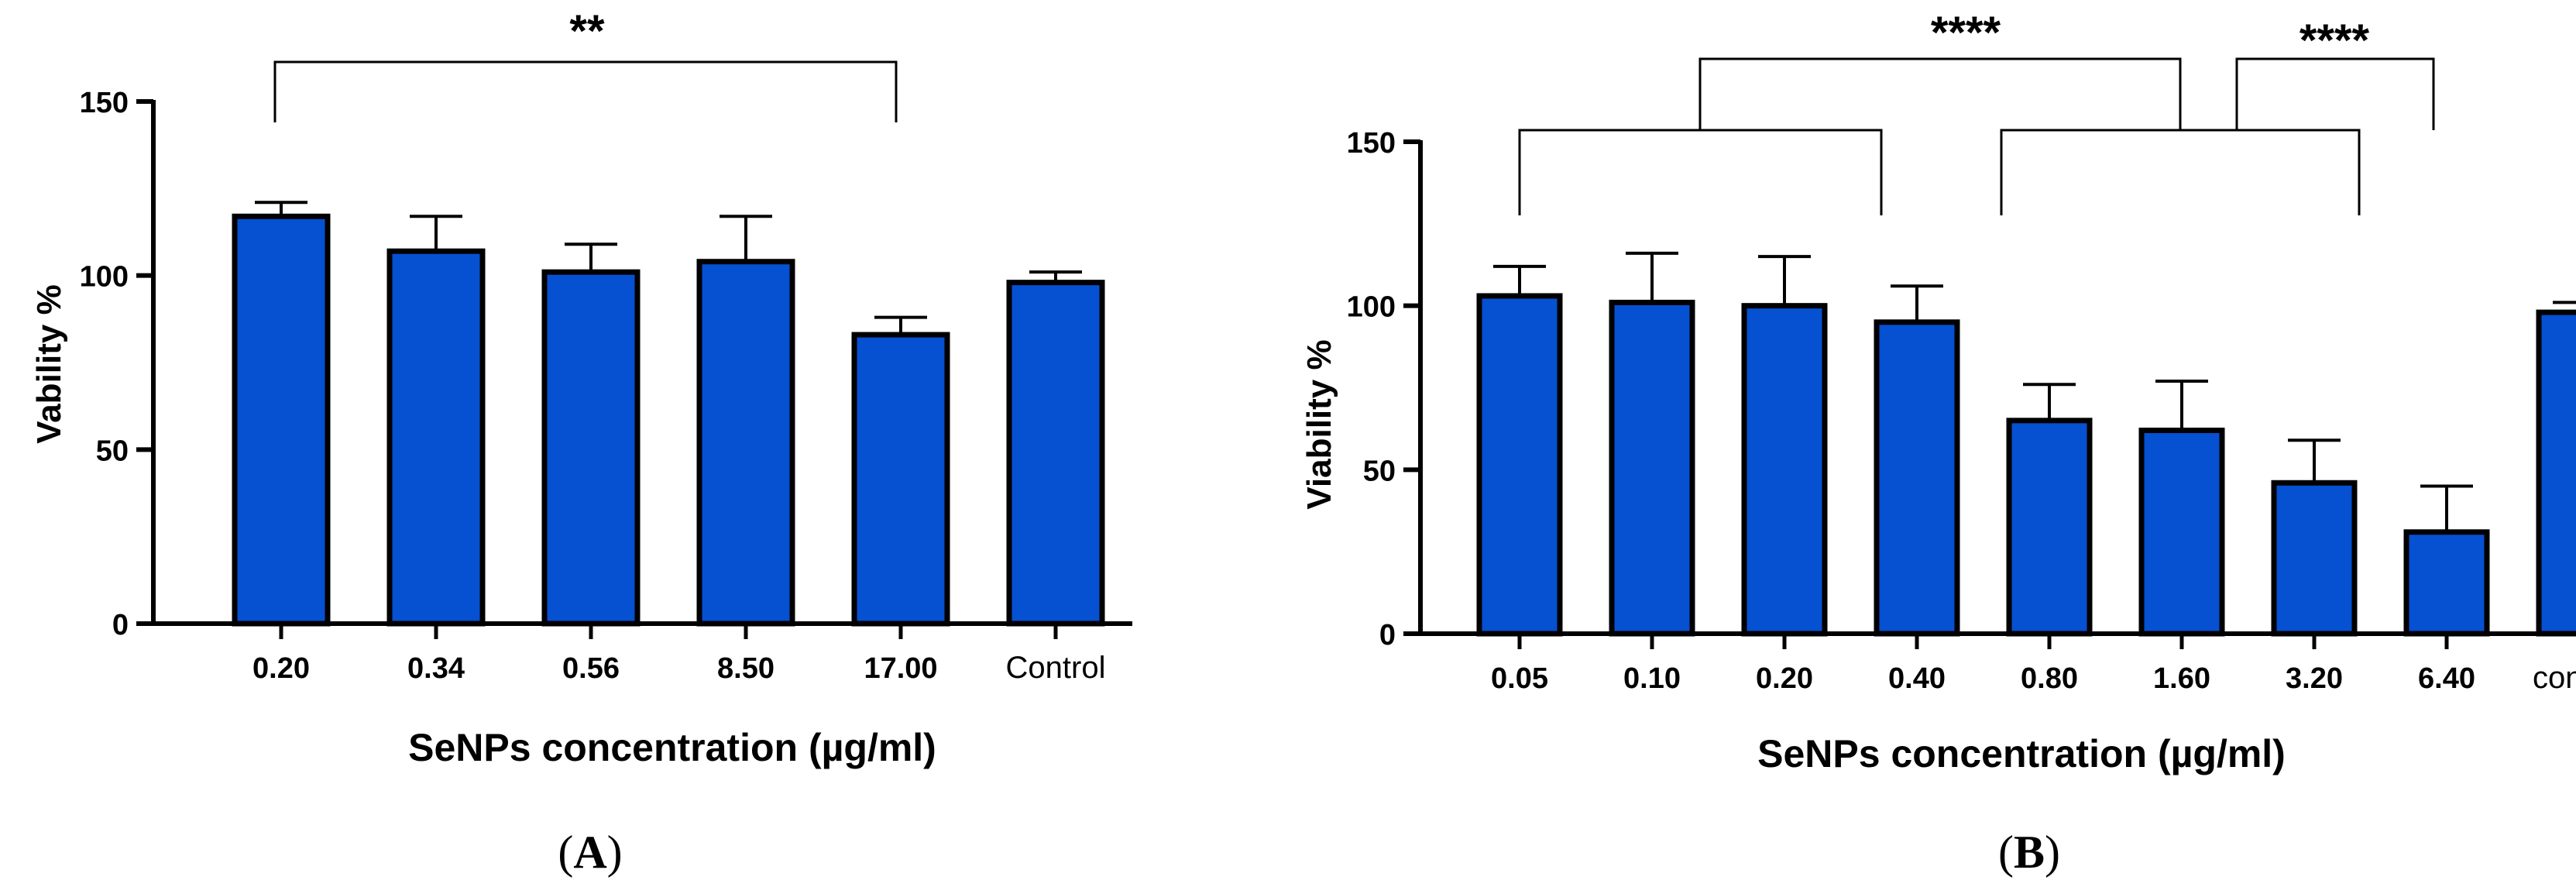 The image size is (2576, 894). I want to click on chart-b-error-bars, so click(2034, 391).